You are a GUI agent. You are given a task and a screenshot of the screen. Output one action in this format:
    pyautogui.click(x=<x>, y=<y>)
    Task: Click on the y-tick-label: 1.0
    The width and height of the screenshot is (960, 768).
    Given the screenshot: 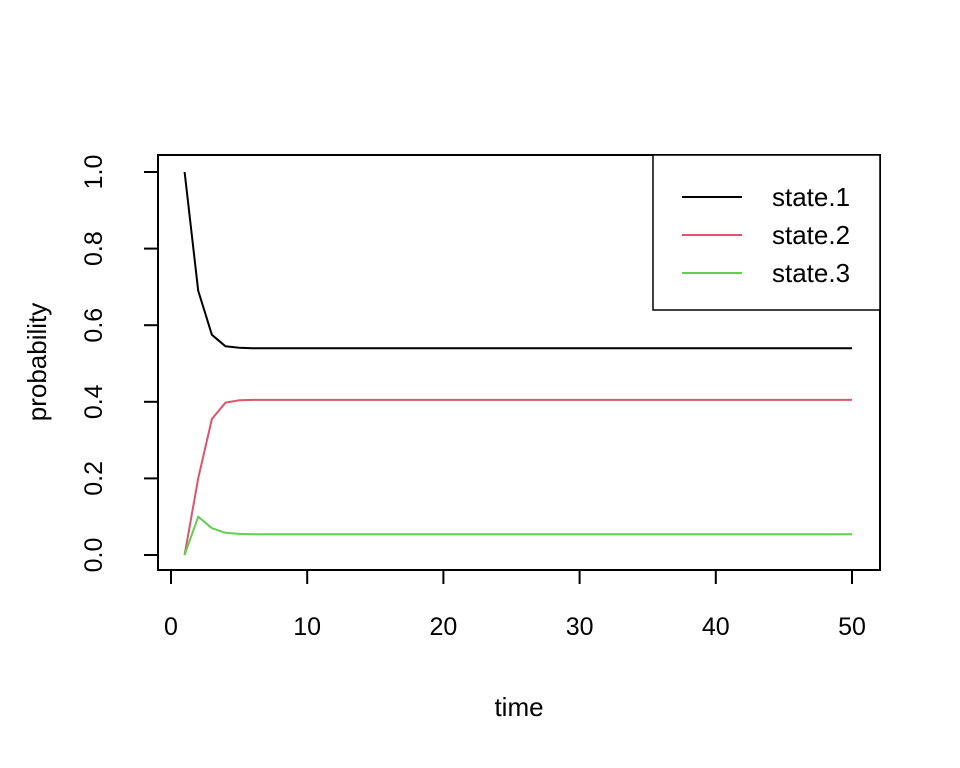 What is the action you would take?
    pyautogui.click(x=94, y=172)
    